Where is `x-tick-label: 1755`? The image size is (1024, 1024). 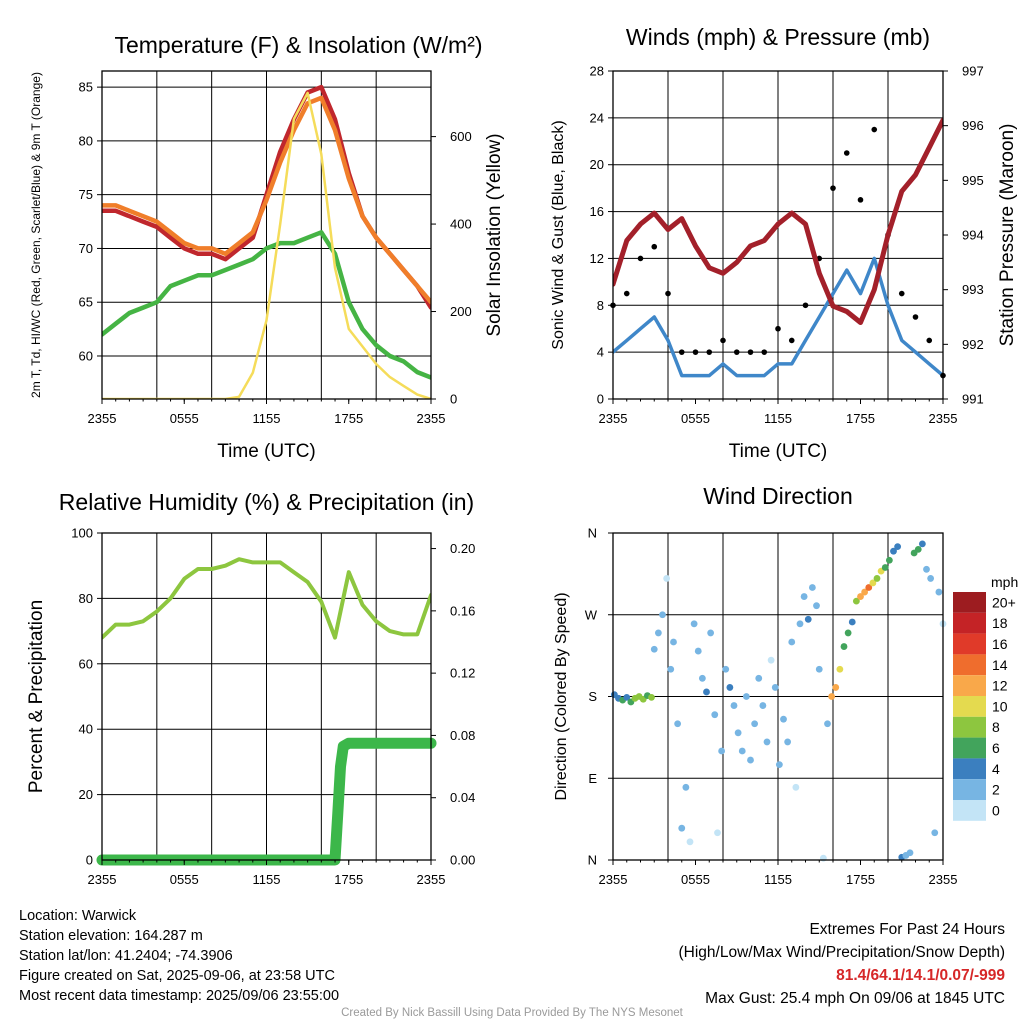 x-tick-label: 1755 is located at coordinates (860, 418).